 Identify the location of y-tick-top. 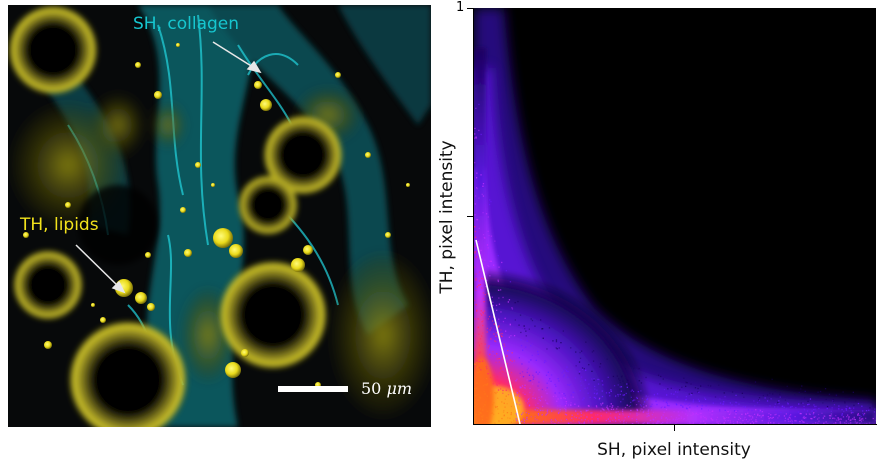
(470, 8).